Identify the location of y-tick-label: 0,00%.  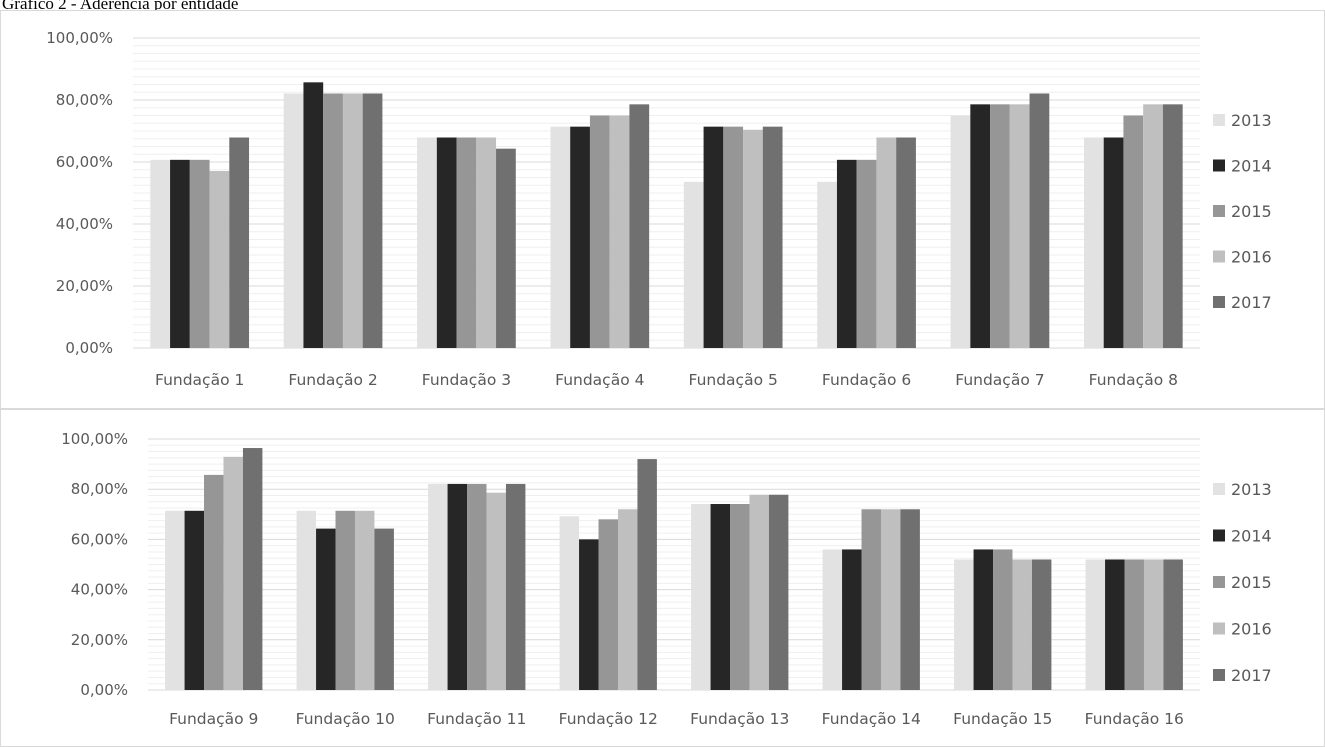
(104, 690).